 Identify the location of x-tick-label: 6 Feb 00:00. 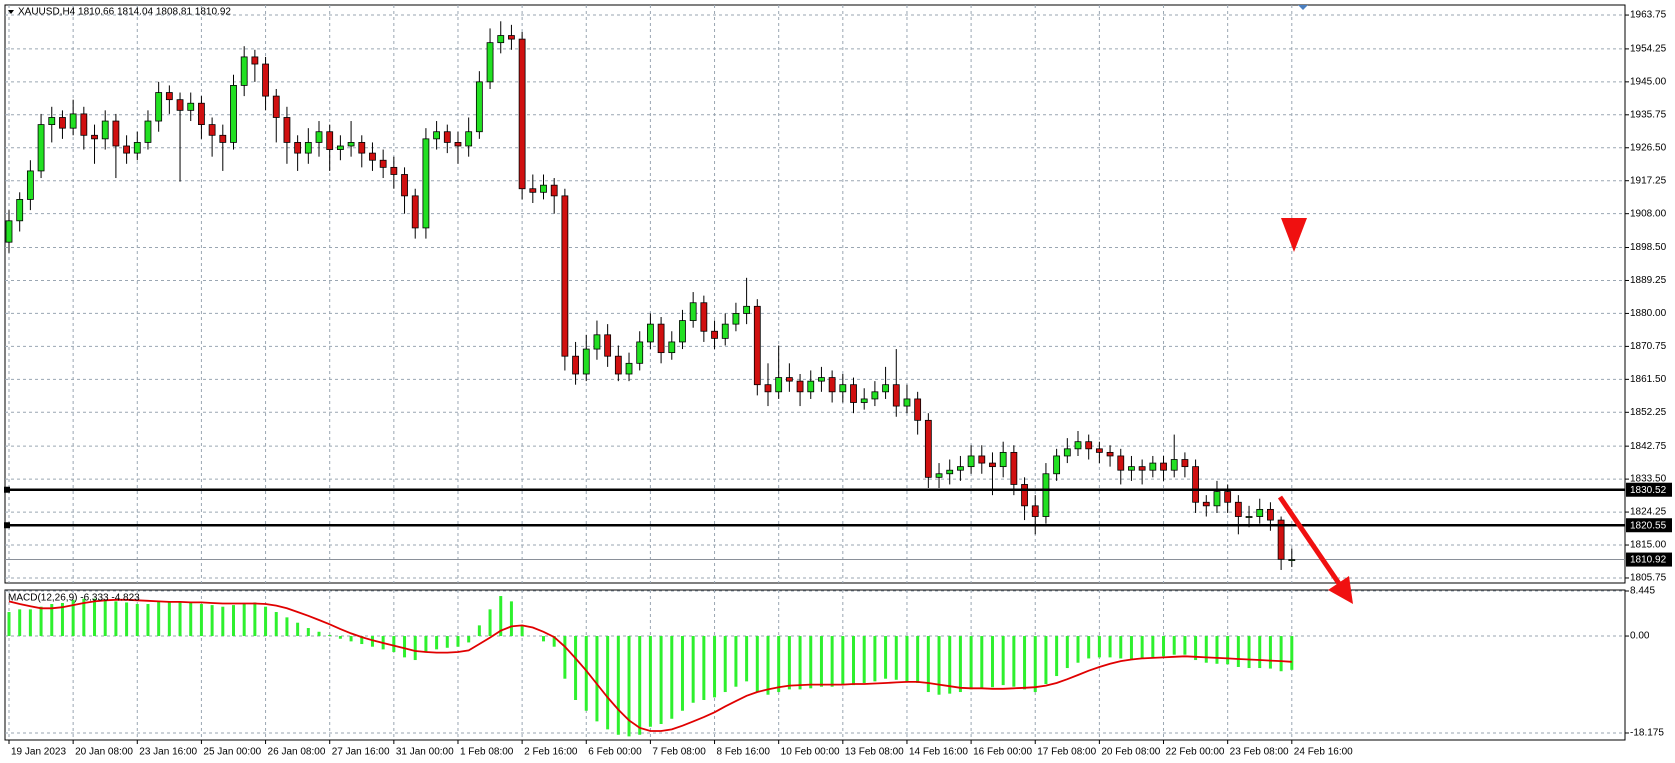
(615, 752).